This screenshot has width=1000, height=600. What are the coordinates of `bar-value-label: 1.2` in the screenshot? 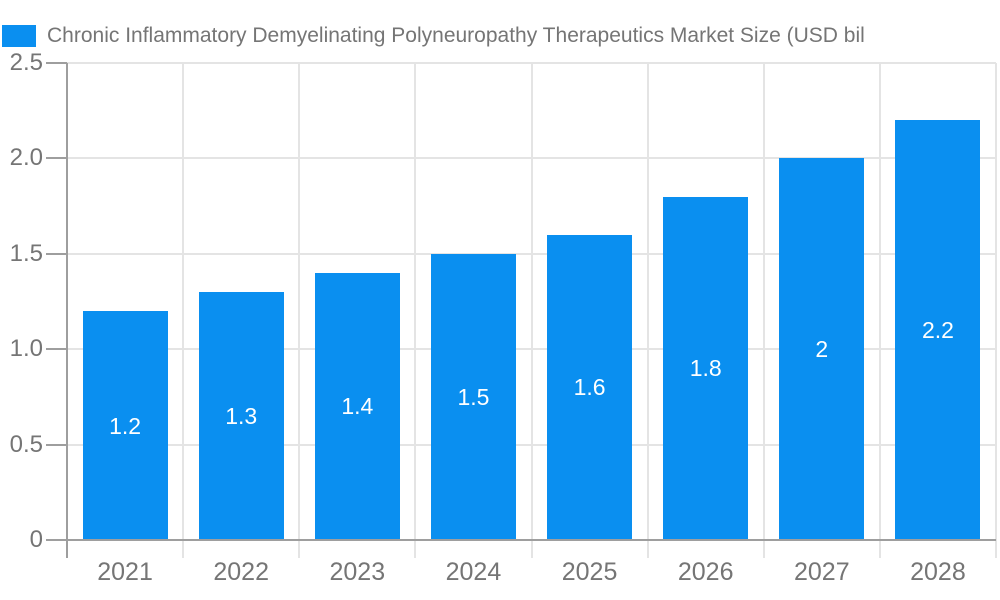 It's located at (125, 425).